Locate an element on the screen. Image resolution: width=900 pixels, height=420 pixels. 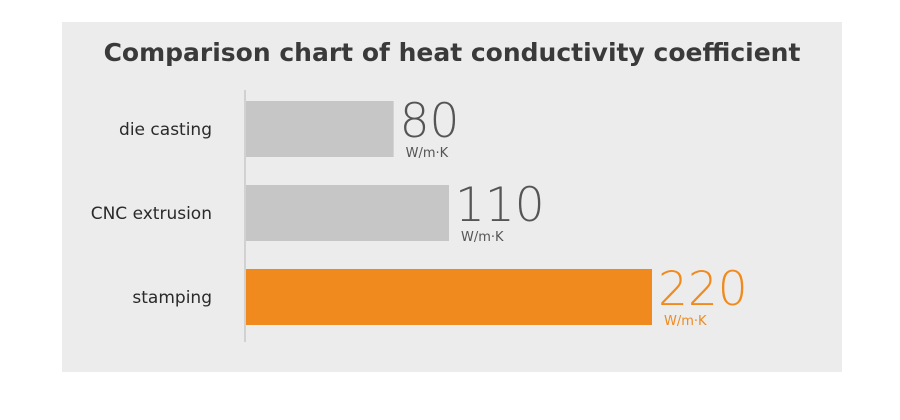
value-label: 110 is located at coordinates (500, 205).